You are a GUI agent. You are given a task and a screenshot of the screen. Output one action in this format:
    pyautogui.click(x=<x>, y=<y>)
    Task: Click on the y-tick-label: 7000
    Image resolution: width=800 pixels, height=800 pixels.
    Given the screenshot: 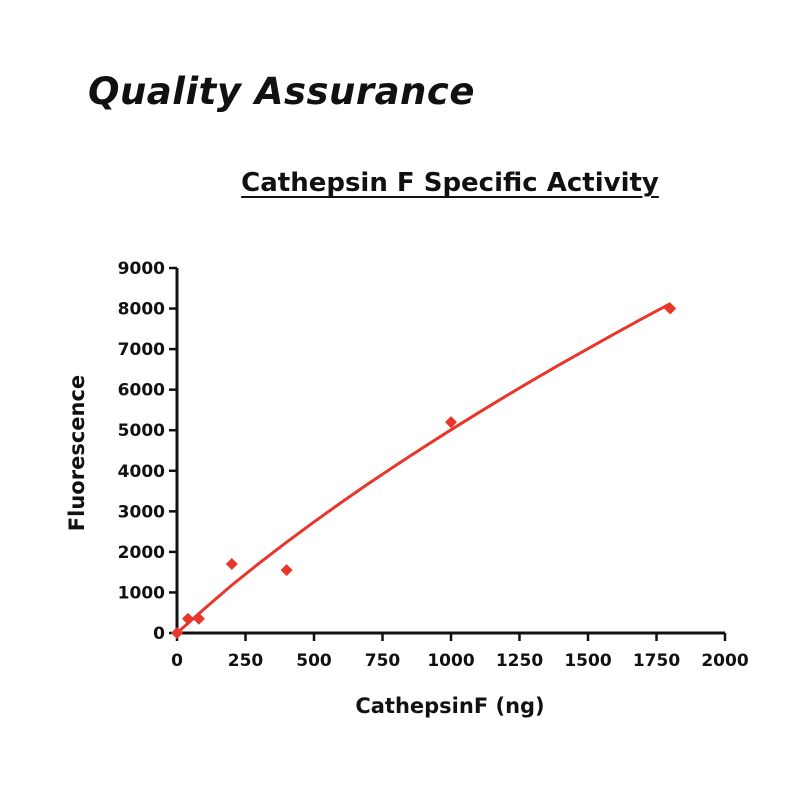 What is the action you would take?
    pyautogui.click(x=141, y=350)
    